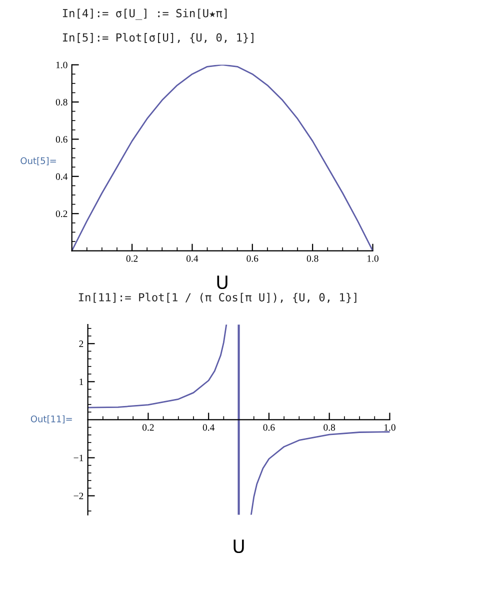  Describe the element at coordinates (62, 214) in the screenshot. I see `y-tick-label: 0.2` at that location.